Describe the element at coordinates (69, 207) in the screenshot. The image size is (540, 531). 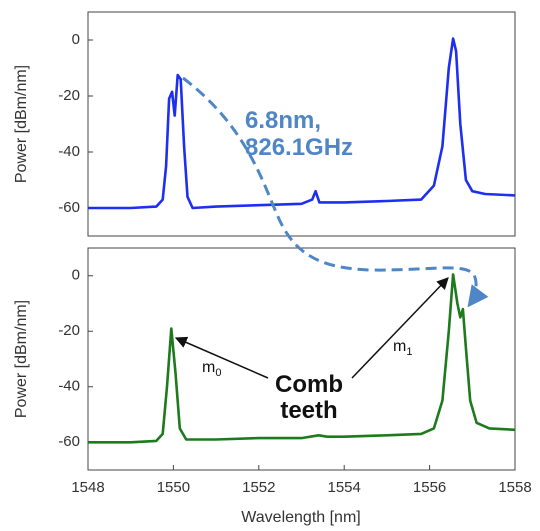
I see `top-y-tick-label: -60` at that location.